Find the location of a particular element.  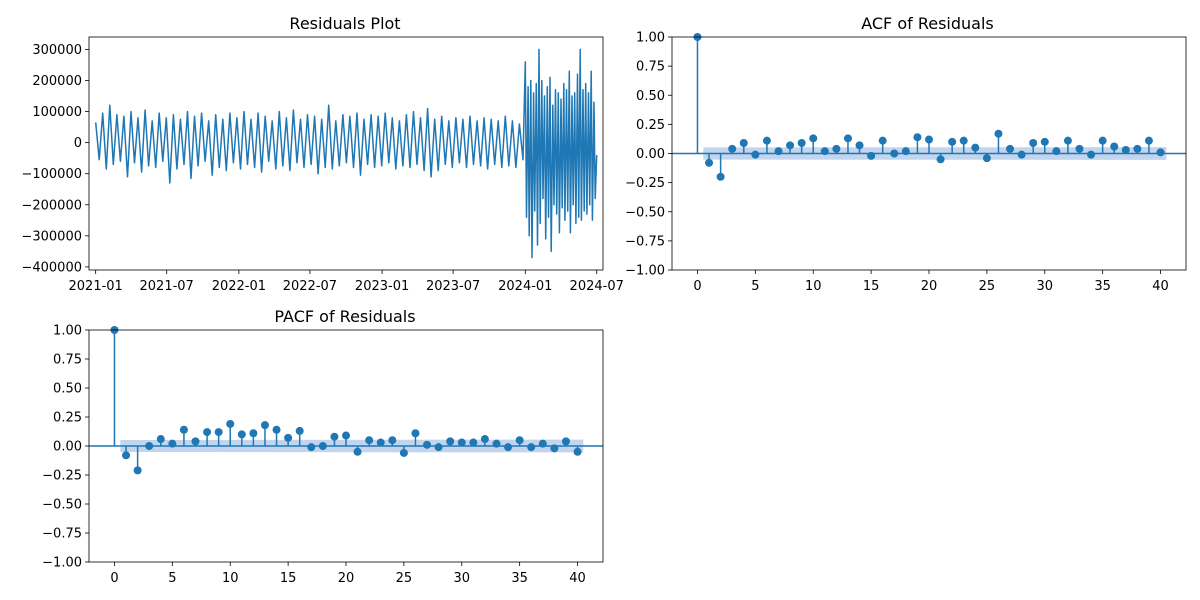

acf-x-tick-label: 20 is located at coordinates (929, 286).